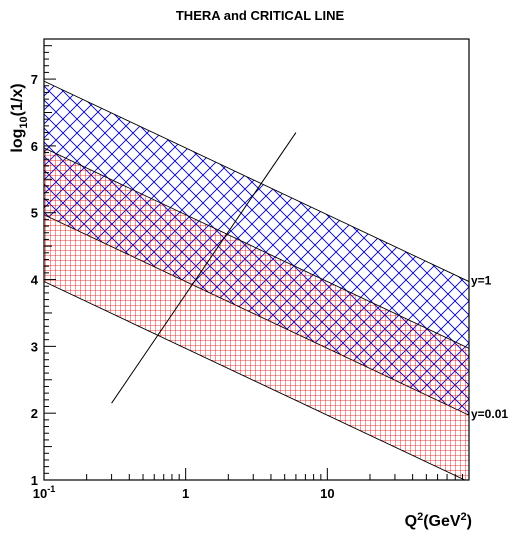  Describe the element at coordinates (489, 414) in the screenshot. I see `band-label: y=0.01` at that location.